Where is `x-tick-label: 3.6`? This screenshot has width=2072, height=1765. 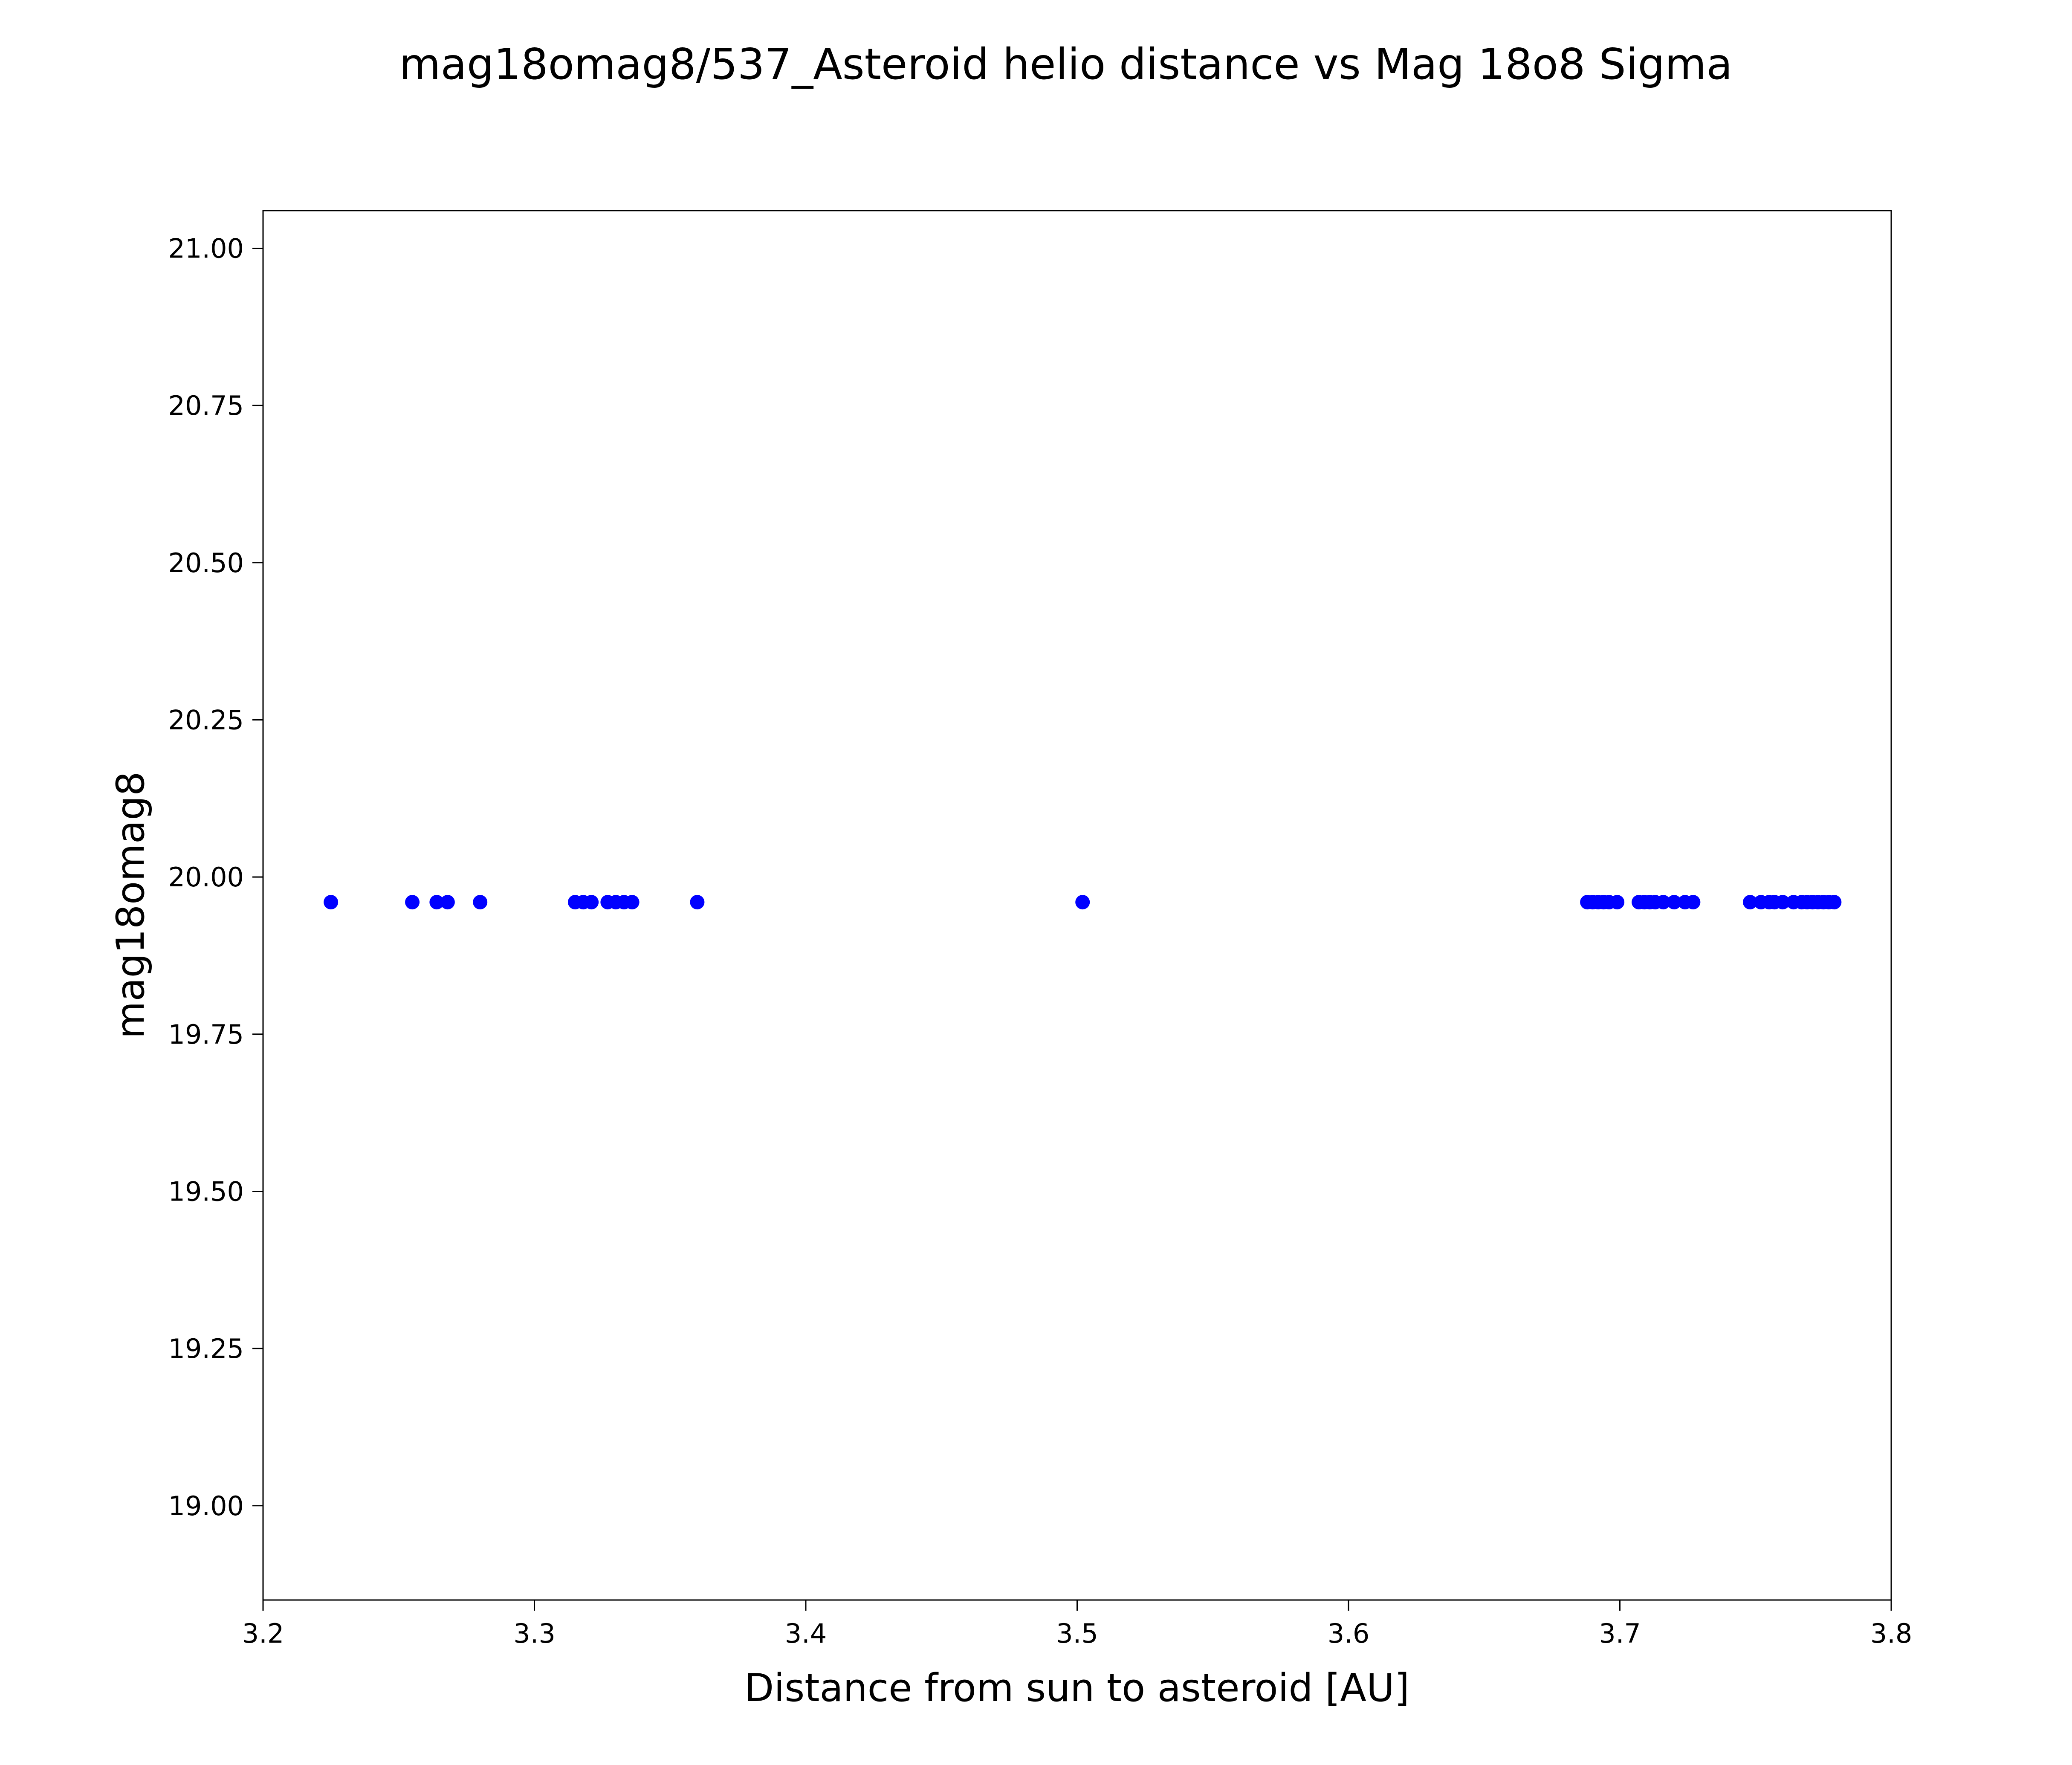 x-tick-label: 3.6 is located at coordinates (1349, 1634).